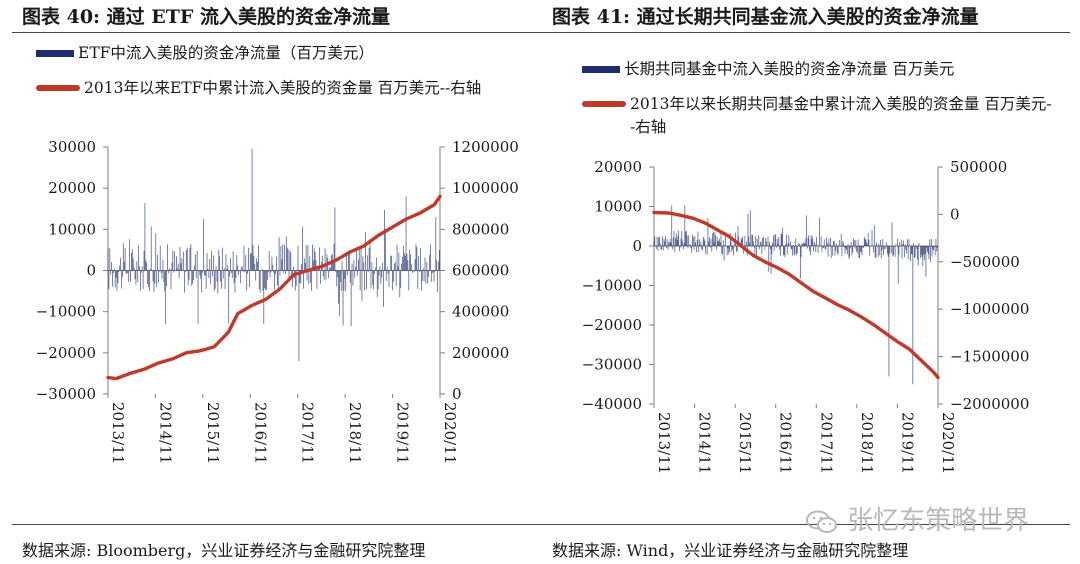 The height and width of the screenshot is (564, 1080). What do you see at coordinates (765, 17) in the screenshot?
I see `chart-title-right: 图表 41: 通过长期共同基金流入美股的资金净流量` at bounding box center [765, 17].